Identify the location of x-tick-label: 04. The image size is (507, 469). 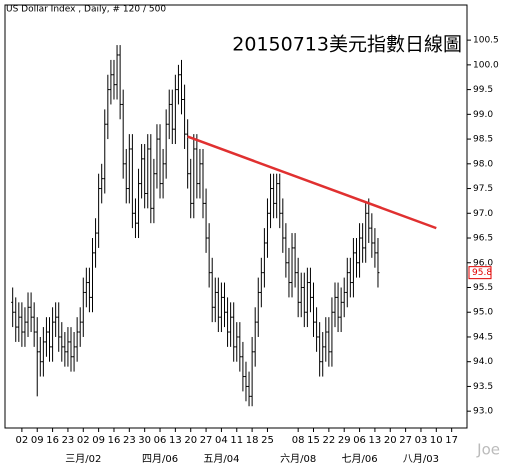
(221, 440).